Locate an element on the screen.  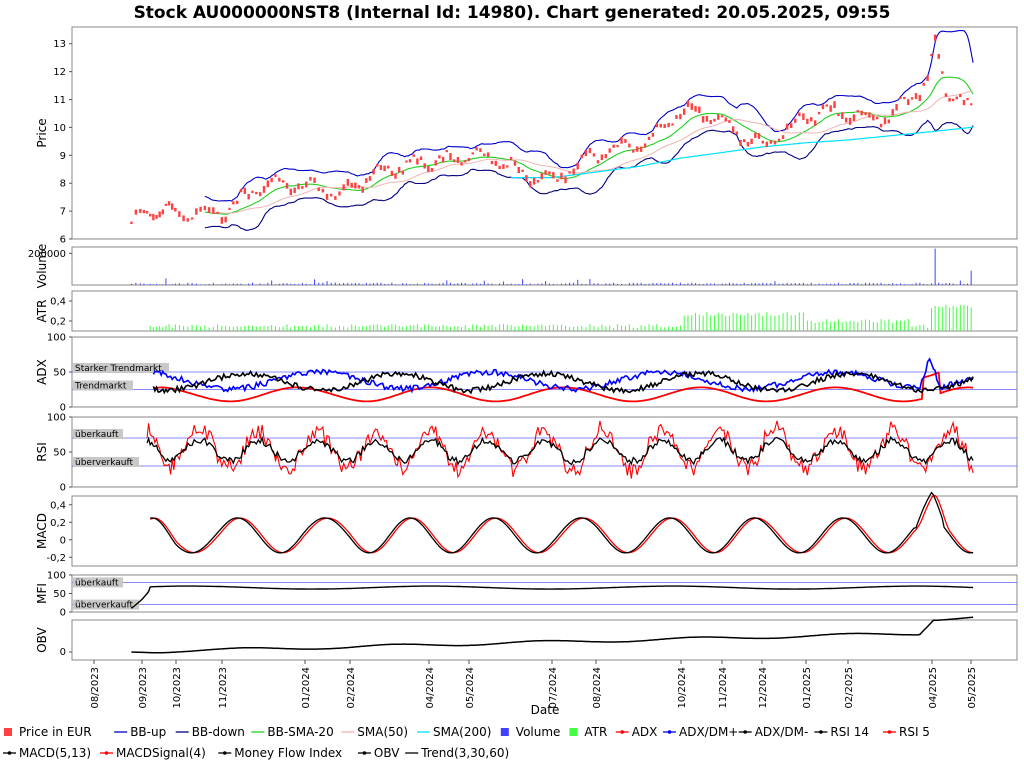
legend-label: ATR is located at coordinates (595, 732).